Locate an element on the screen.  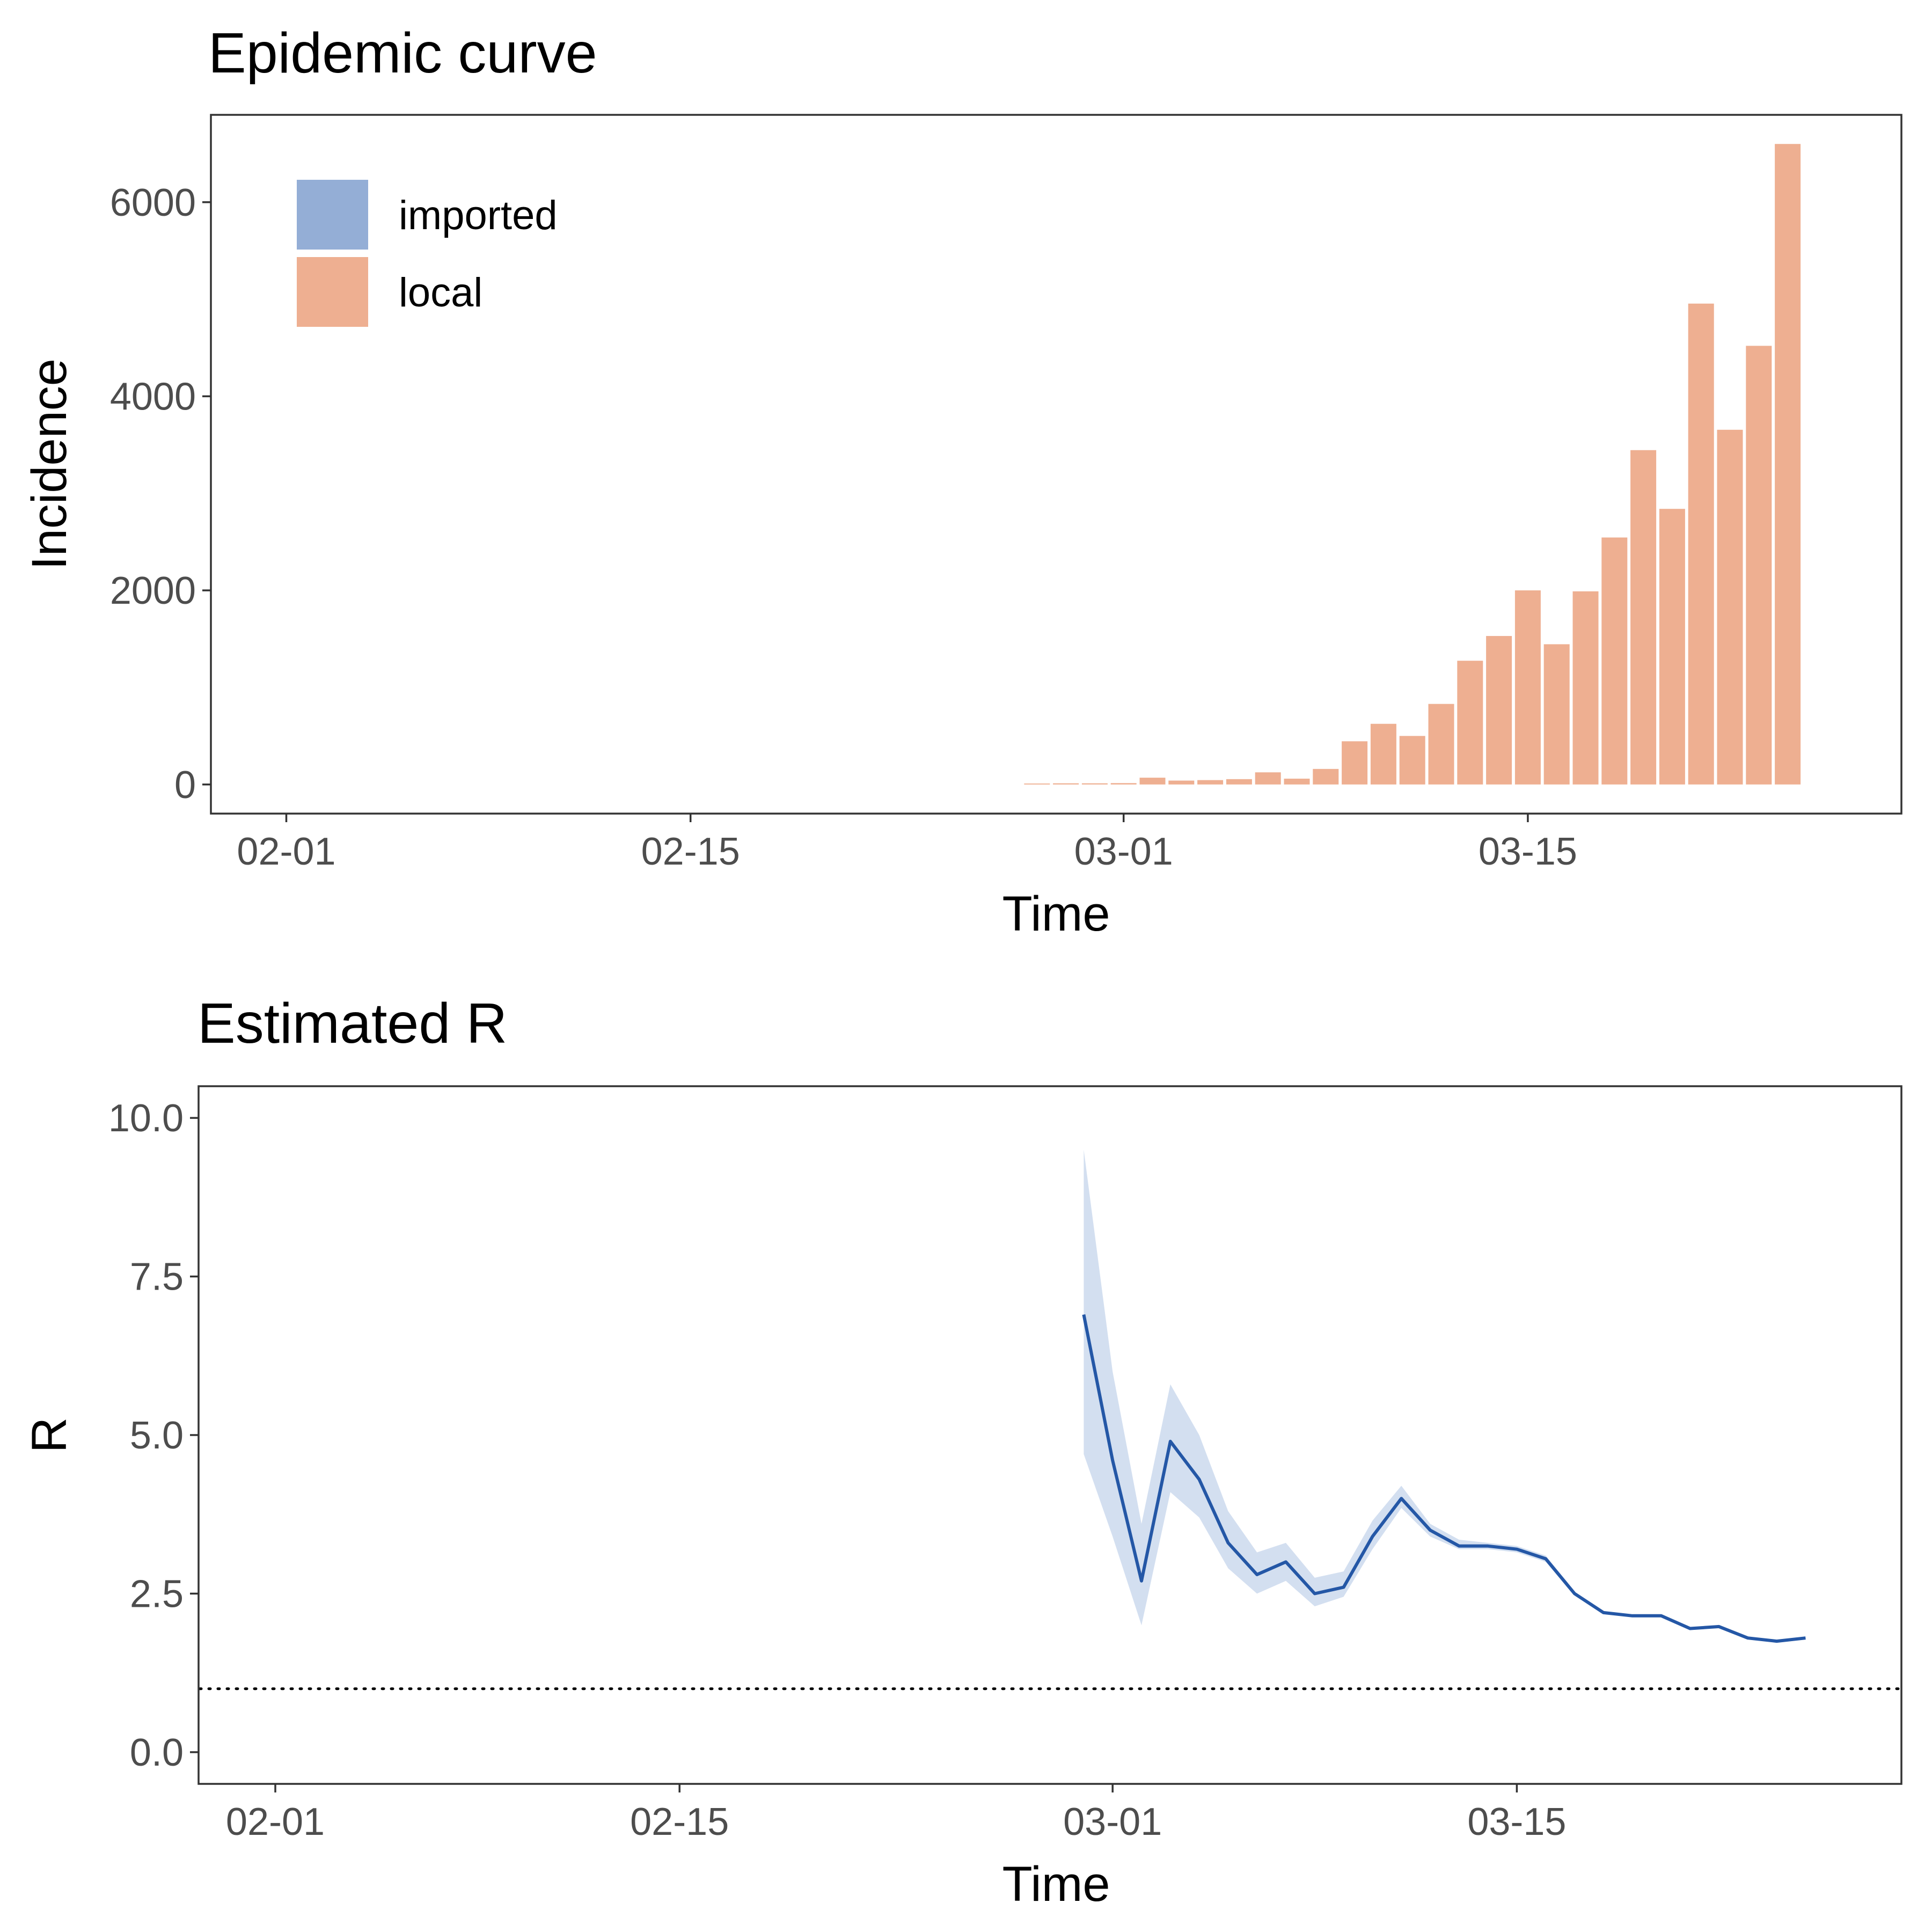
epidemic-curve-x-axis: 02-01 02-15 03-01 03-15 is located at coordinates (907, 843).